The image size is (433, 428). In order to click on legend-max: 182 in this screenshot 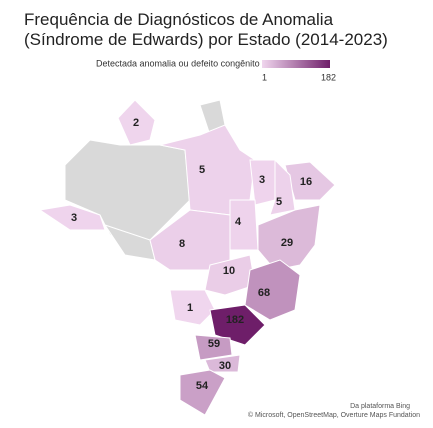, I will do `click(328, 77)`.